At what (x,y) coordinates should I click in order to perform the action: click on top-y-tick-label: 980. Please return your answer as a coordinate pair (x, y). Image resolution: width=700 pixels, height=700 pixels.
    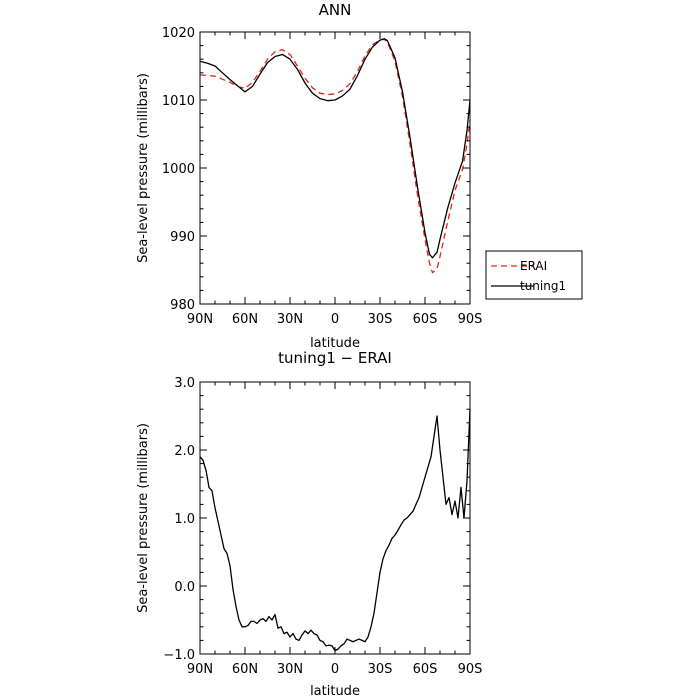
    Looking at the image, I should click on (182, 305).